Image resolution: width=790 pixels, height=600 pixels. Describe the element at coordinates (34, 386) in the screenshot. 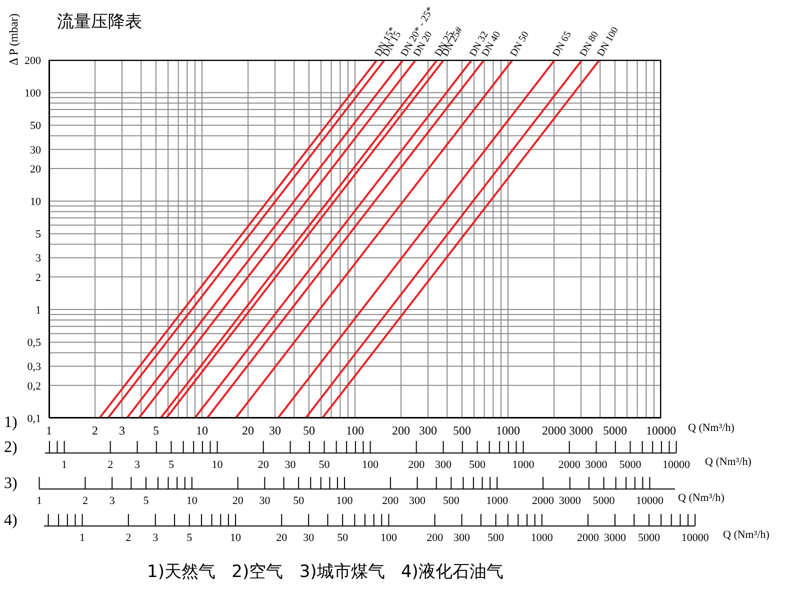

I see `y-tick-label: 0,2` at that location.